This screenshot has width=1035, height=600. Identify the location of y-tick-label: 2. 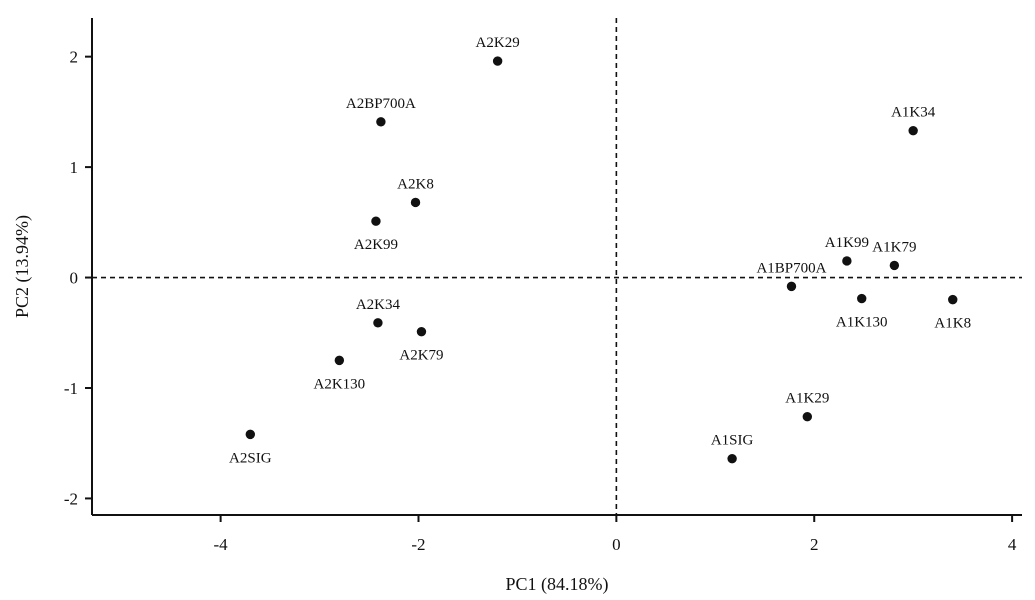
(74, 57).